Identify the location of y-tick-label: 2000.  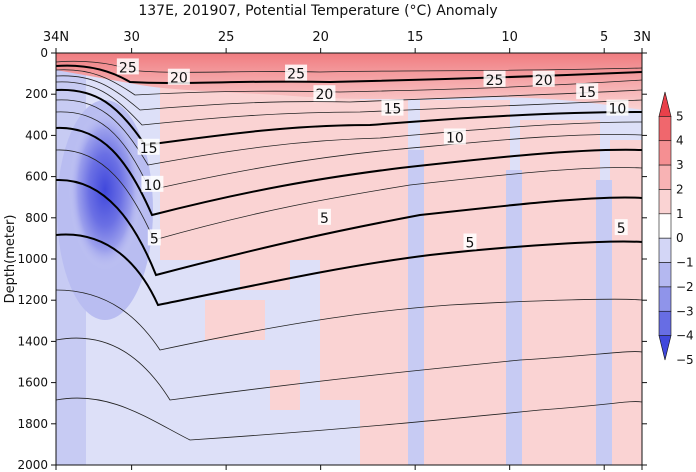
(32, 465).